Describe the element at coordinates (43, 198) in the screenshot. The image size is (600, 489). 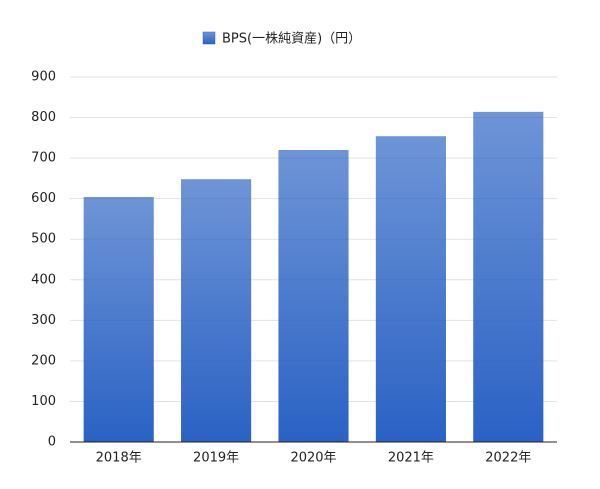
I see `y-tick-label: 600` at that location.